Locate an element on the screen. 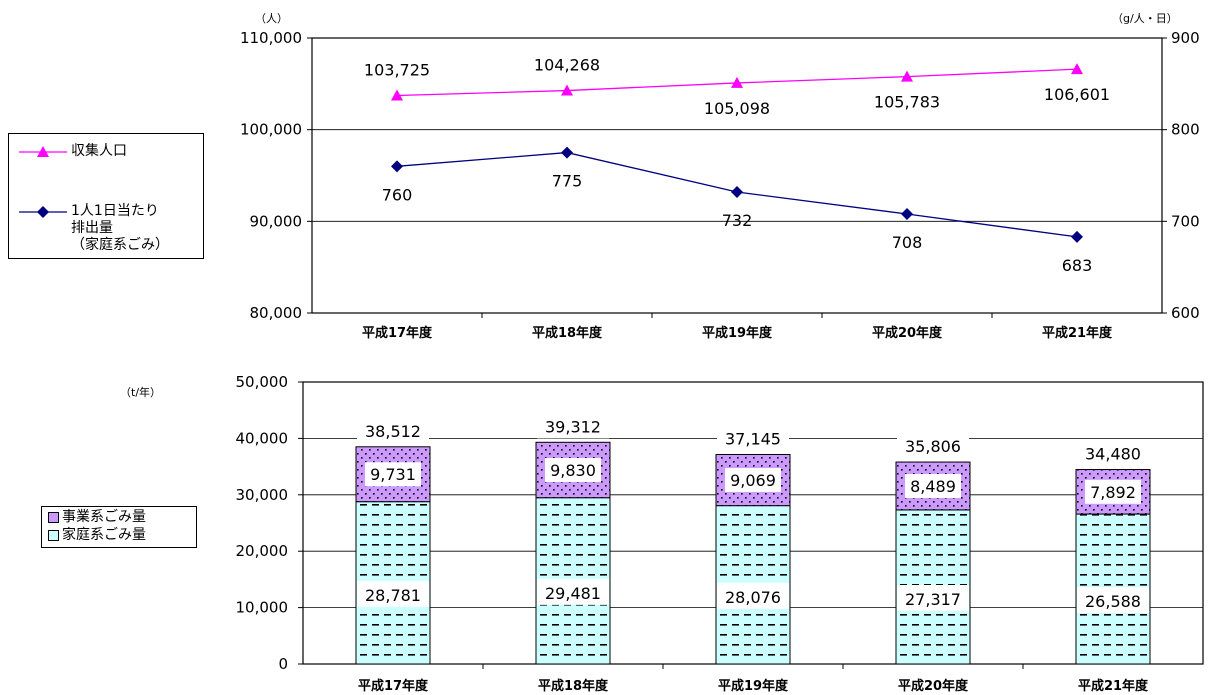  left-tick-label: 110,000 is located at coordinates (271, 38).